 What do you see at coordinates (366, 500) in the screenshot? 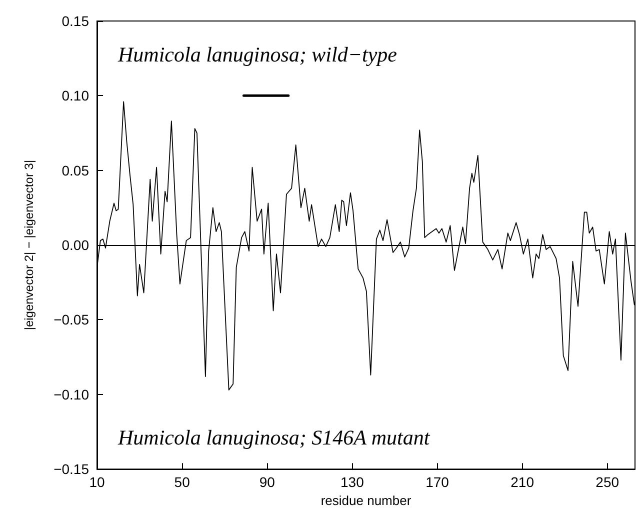
I see `x-axis-title: residue number` at bounding box center [366, 500].